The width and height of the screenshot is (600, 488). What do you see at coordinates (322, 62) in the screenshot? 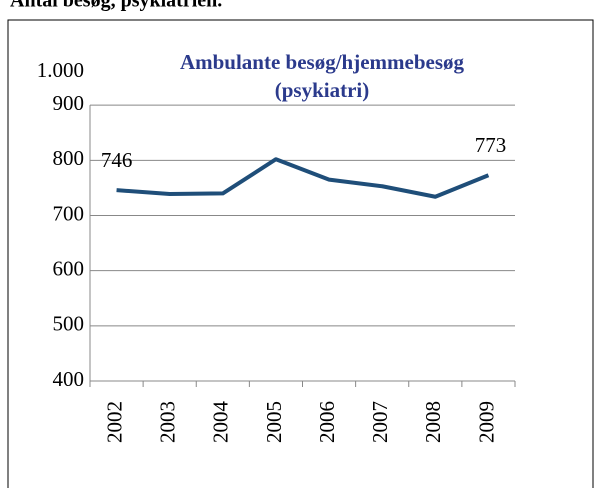
I see `chart-title: Ambulante besøg/hjemmebesøg` at bounding box center [322, 62].